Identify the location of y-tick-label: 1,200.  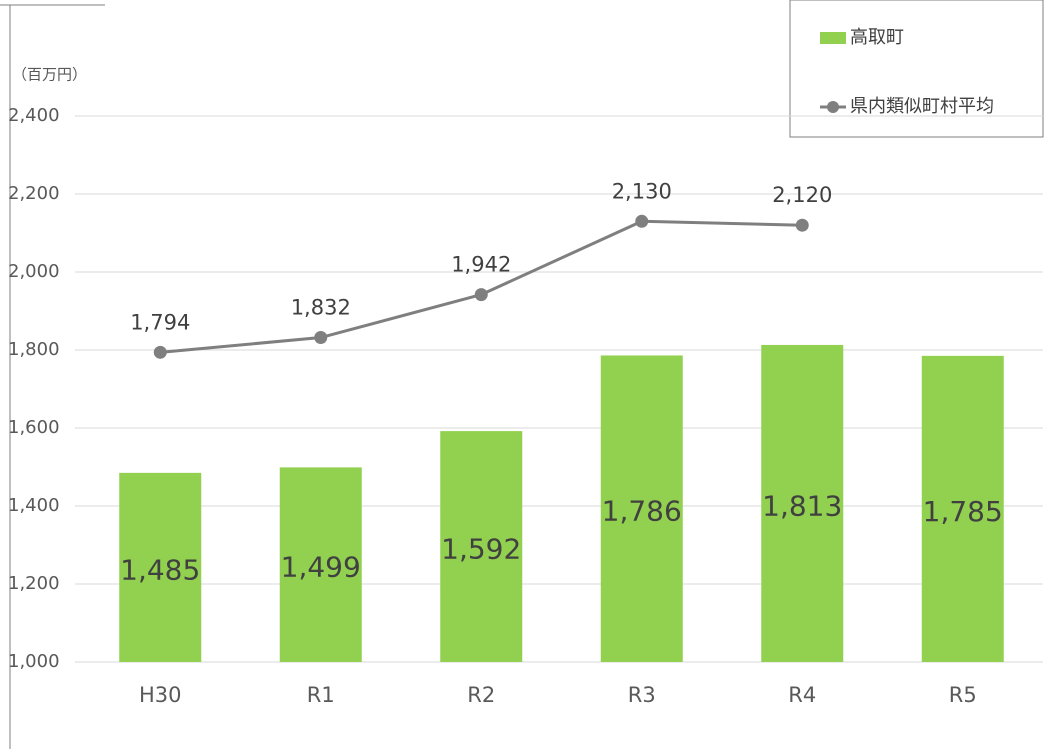
(34, 583).